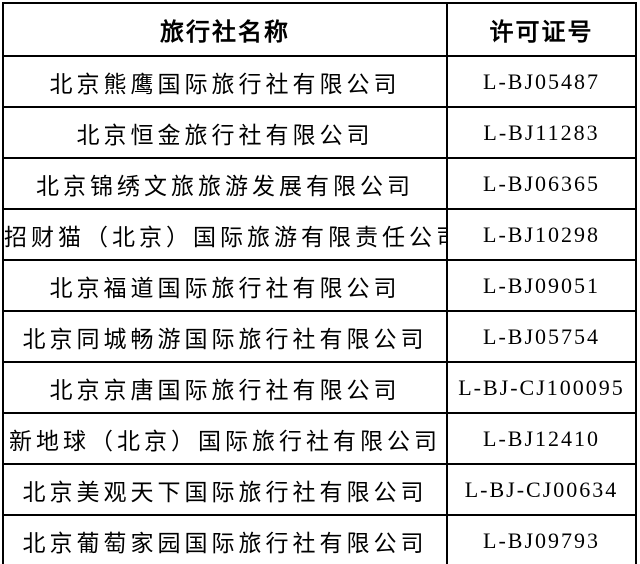 This screenshot has height=564, width=640. Describe the element at coordinates (225, 539) in the screenshot. I see `agency-name-cell: 北京葡萄家园国际旅行社有限公司` at that location.